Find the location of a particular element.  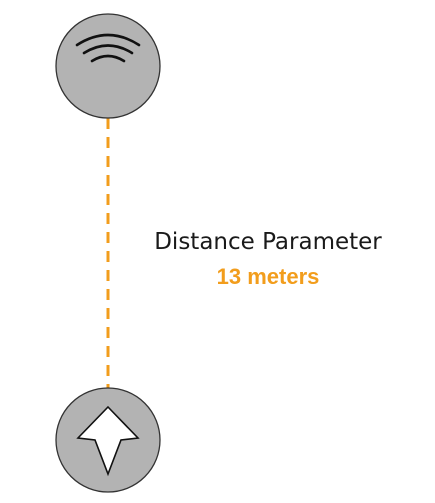

distance-value: 13 meters is located at coordinates (268, 276).